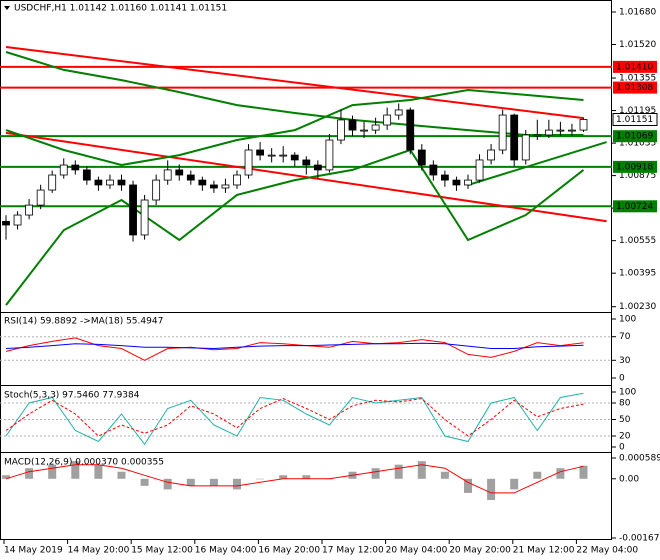 This screenshot has height=560, width=660. Describe the element at coordinates (637, 111) in the screenshot. I see `y-tick-label: 1.01195` at that location.